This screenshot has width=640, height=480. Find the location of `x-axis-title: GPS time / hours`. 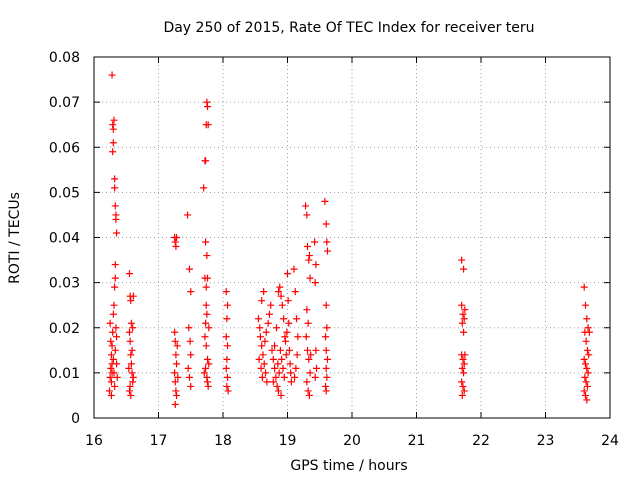

x-axis-title: GPS time / hours is located at coordinates (348, 466).